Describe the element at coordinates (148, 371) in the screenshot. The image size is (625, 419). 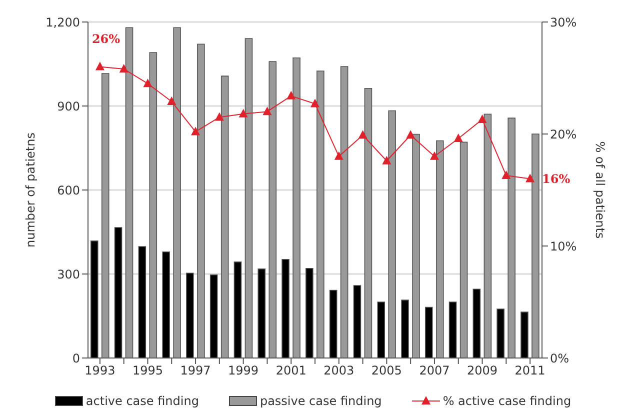
I see `x-tick-label: 1995` at that location.